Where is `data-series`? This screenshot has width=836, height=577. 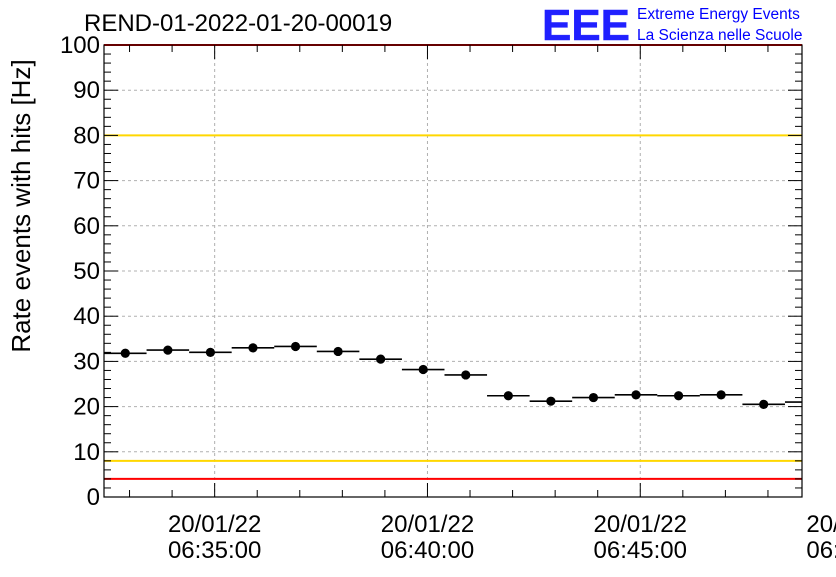
data-series is located at coordinates (453, 375).